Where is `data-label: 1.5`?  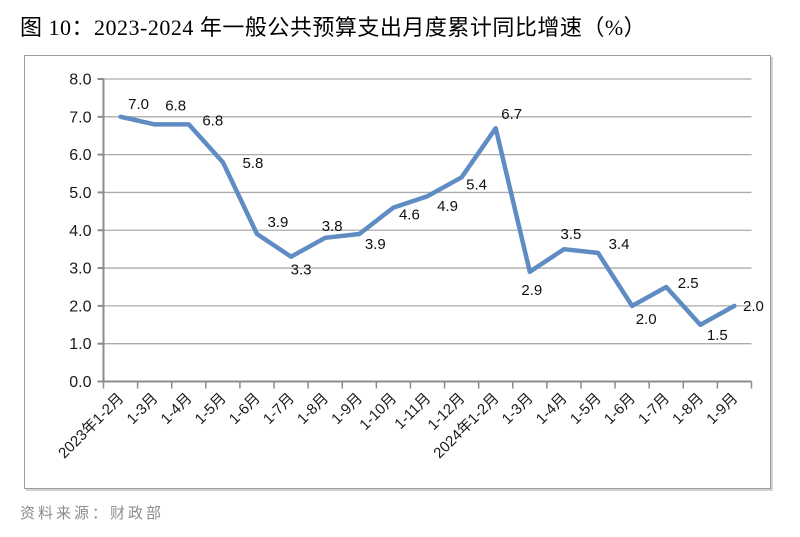 data-label: 1.5 is located at coordinates (717, 335).